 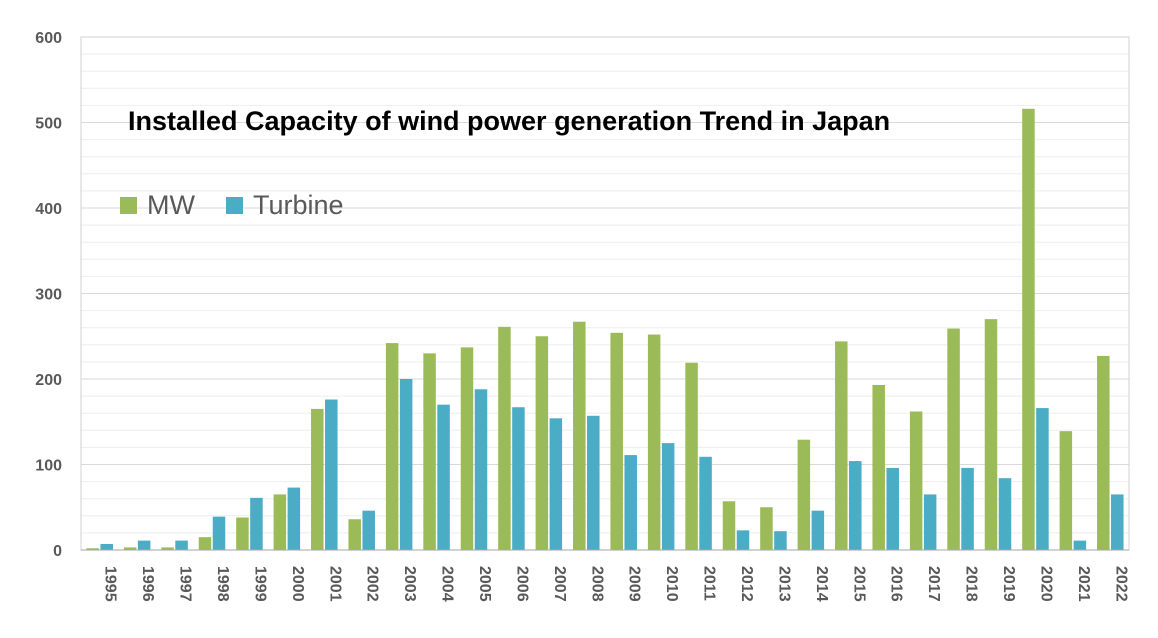 I want to click on bar-turbine-1996, so click(x=144, y=545).